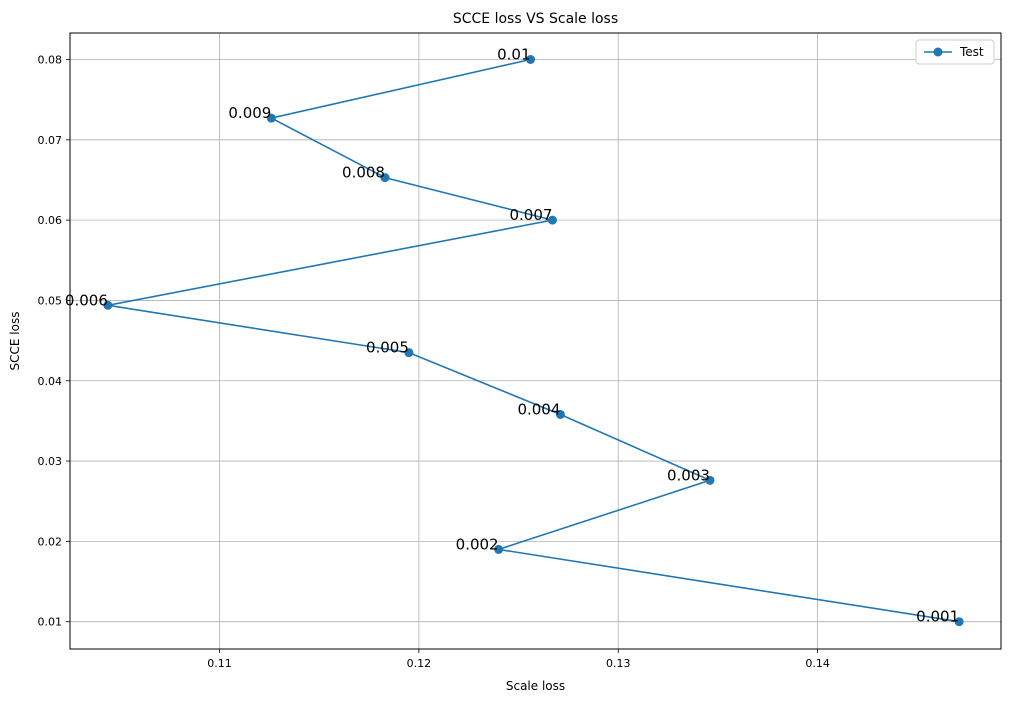 The image size is (1010, 701). I want to click on y-axis-ticks: 0.01 0.02 0.03 0.04 0.05 0.06 0.07 0.08, so click(54, 341).